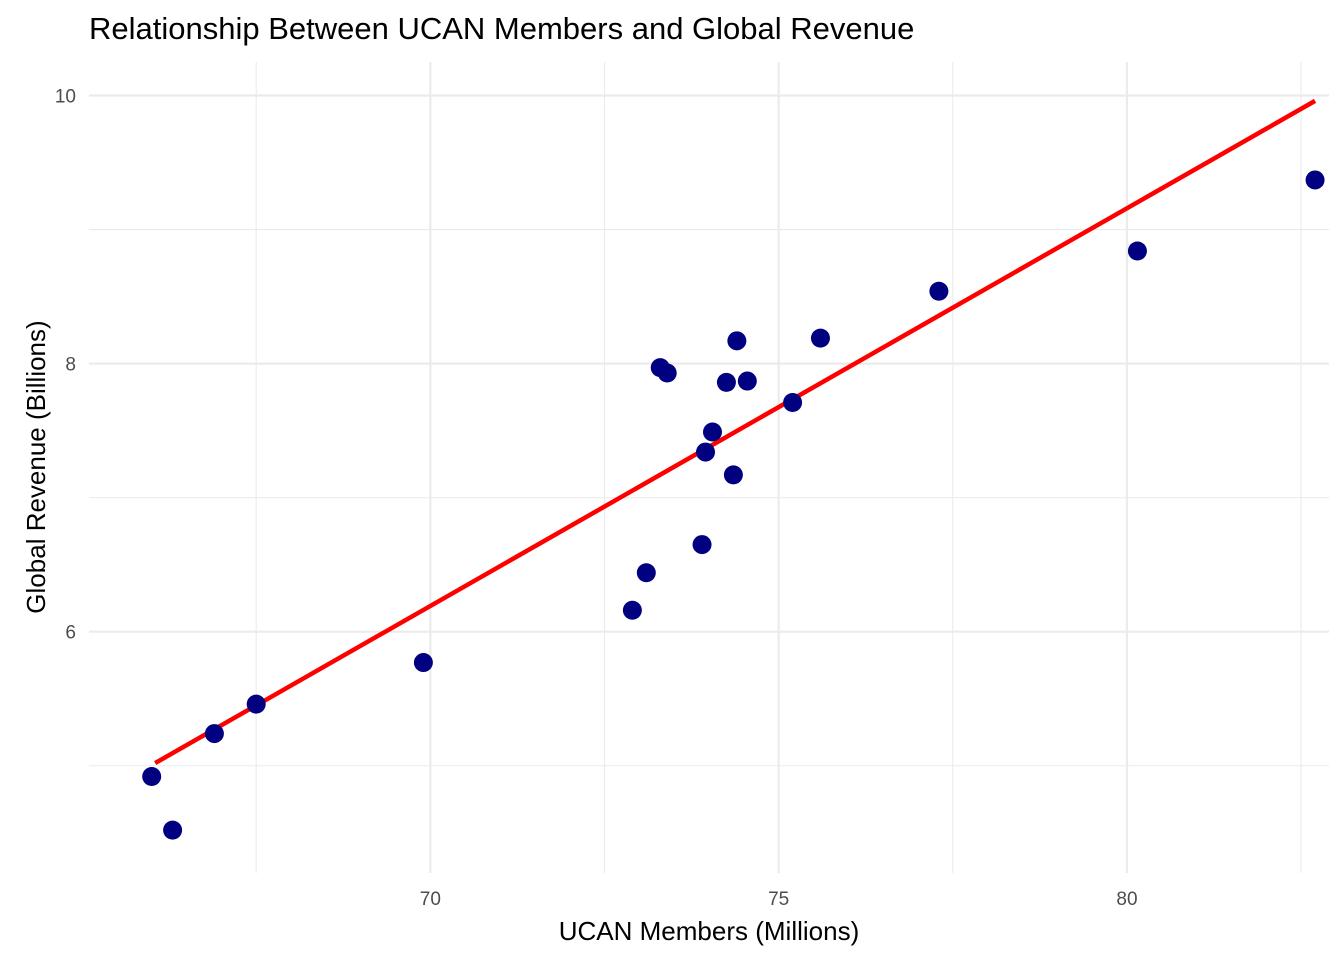 This screenshot has width=1344, height=960. I want to click on x-tick-label: 80, so click(1126, 899).